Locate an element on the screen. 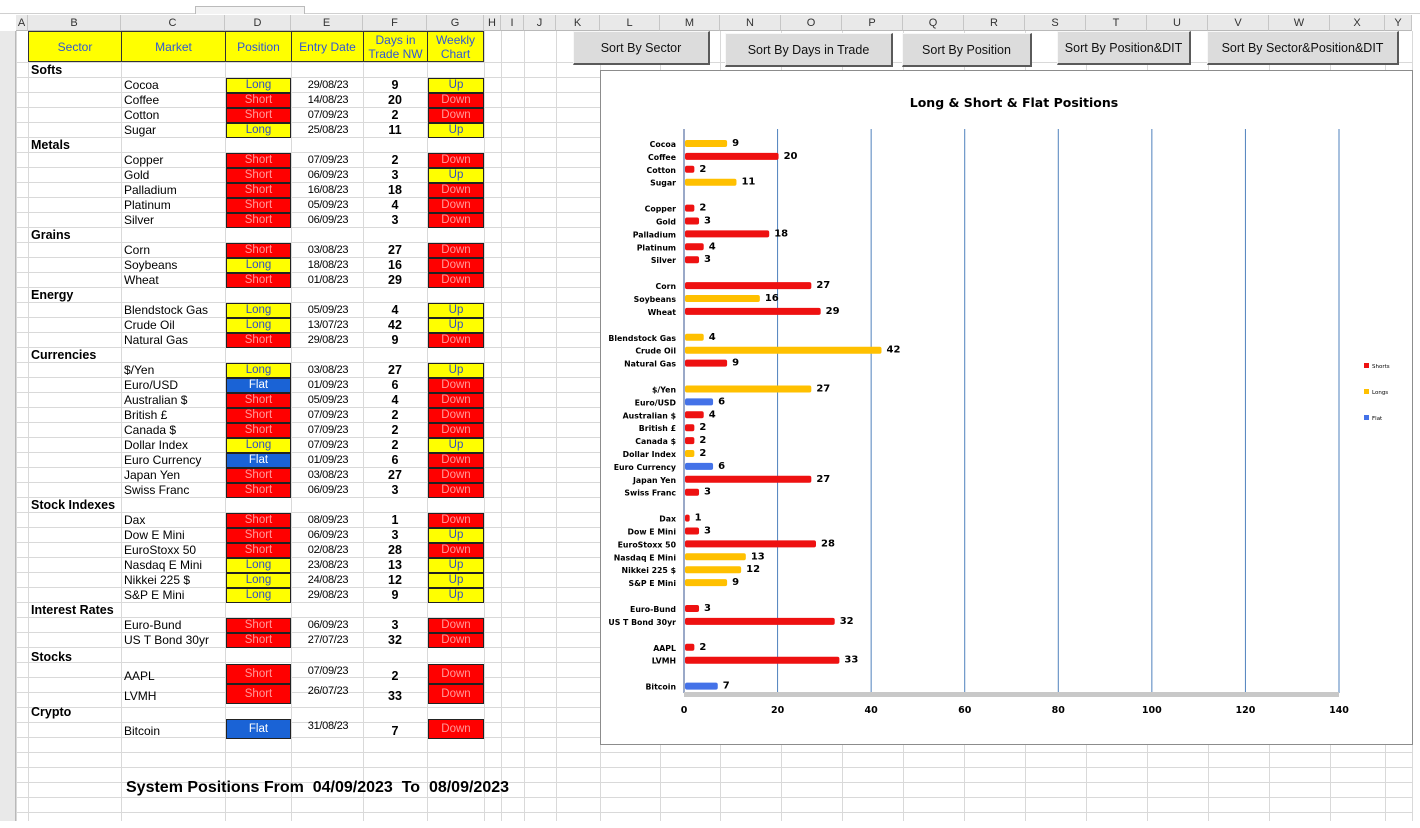 The height and width of the screenshot is (828, 1420). column-header: A is located at coordinates (22, 23).